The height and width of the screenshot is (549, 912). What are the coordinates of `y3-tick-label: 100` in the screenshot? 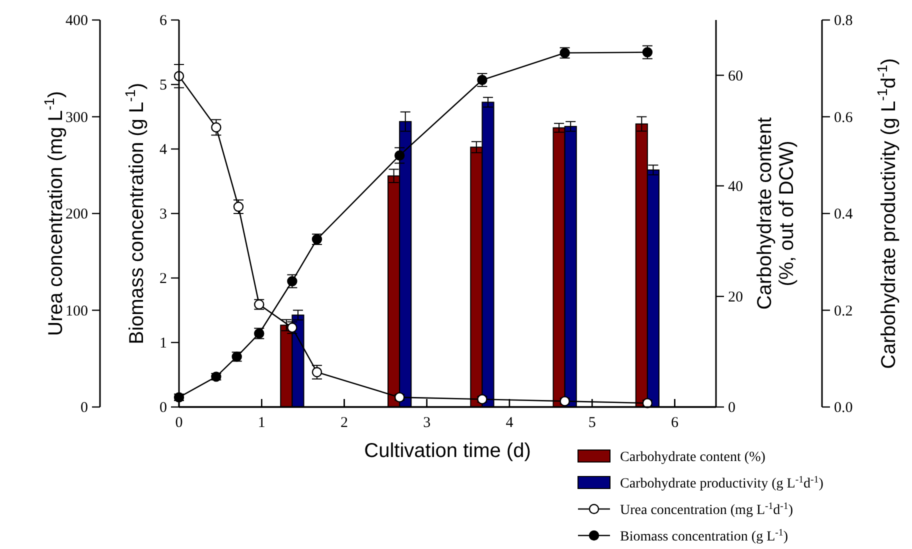 It's located at (77, 311).